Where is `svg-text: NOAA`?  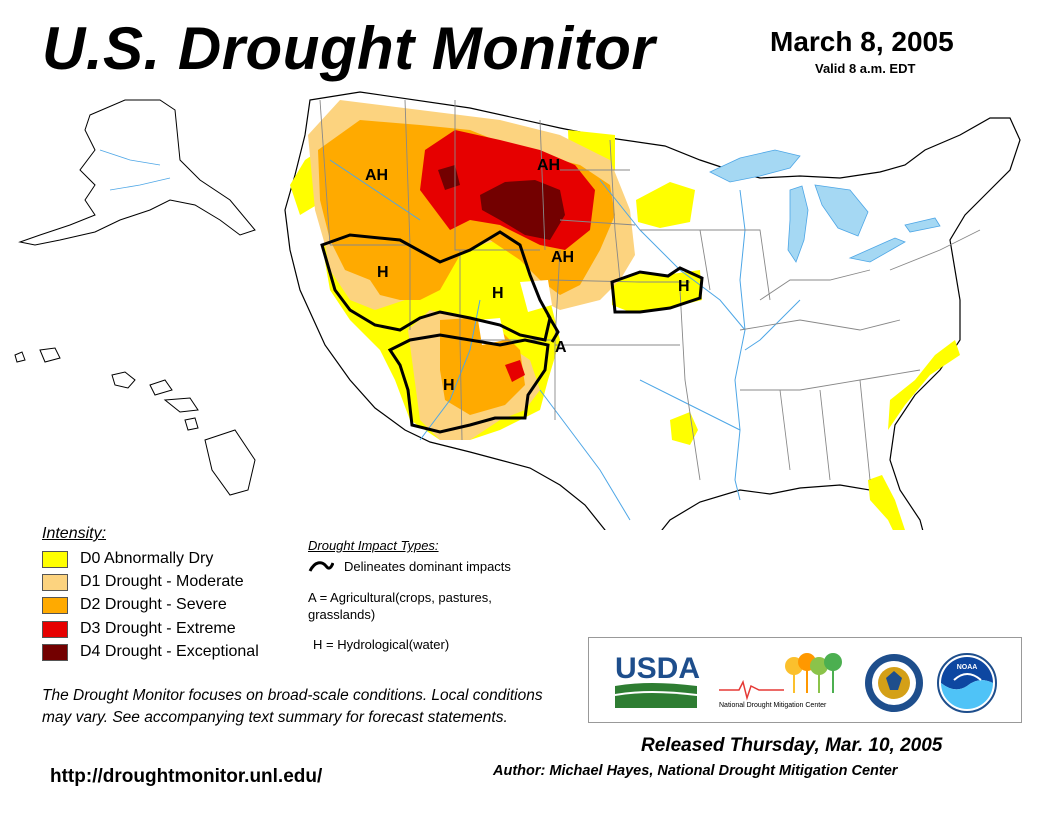 svg-text: NOAA is located at coordinates (967, 667).